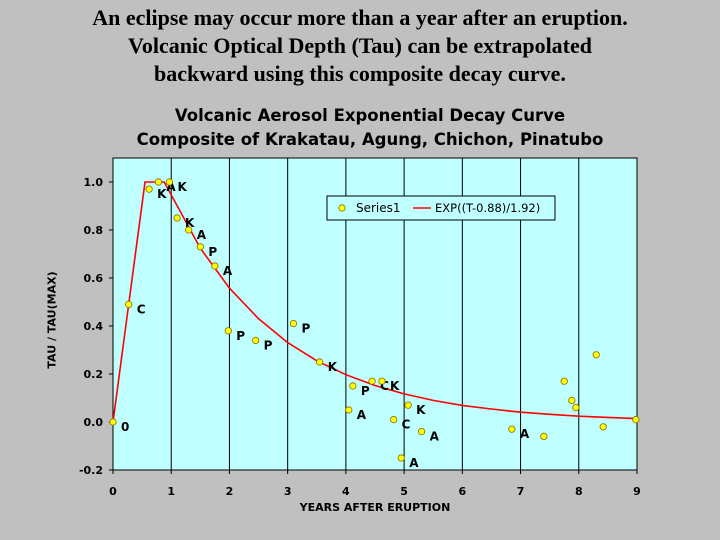  What do you see at coordinates (91, 470) in the screenshot?
I see `y-tick-label: -0.2` at bounding box center [91, 470].